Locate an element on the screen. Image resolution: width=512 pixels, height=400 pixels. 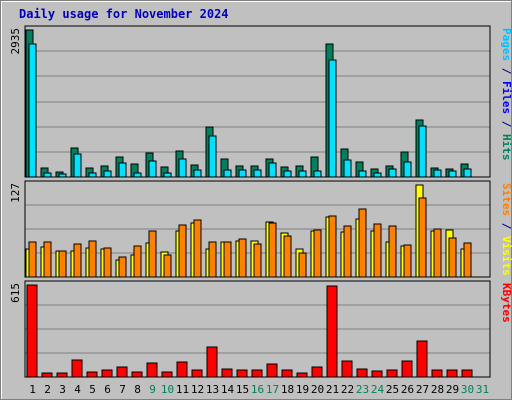
ymax-label-pages-files-hits: 2935 is located at coordinates (15, 41).